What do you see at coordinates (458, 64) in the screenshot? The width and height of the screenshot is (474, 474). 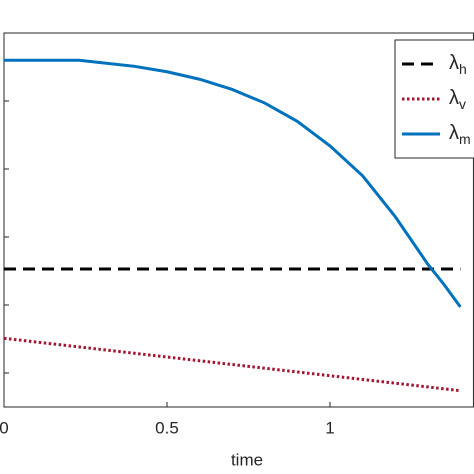 I see `legend-label: λh` at bounding box center [458, 64].